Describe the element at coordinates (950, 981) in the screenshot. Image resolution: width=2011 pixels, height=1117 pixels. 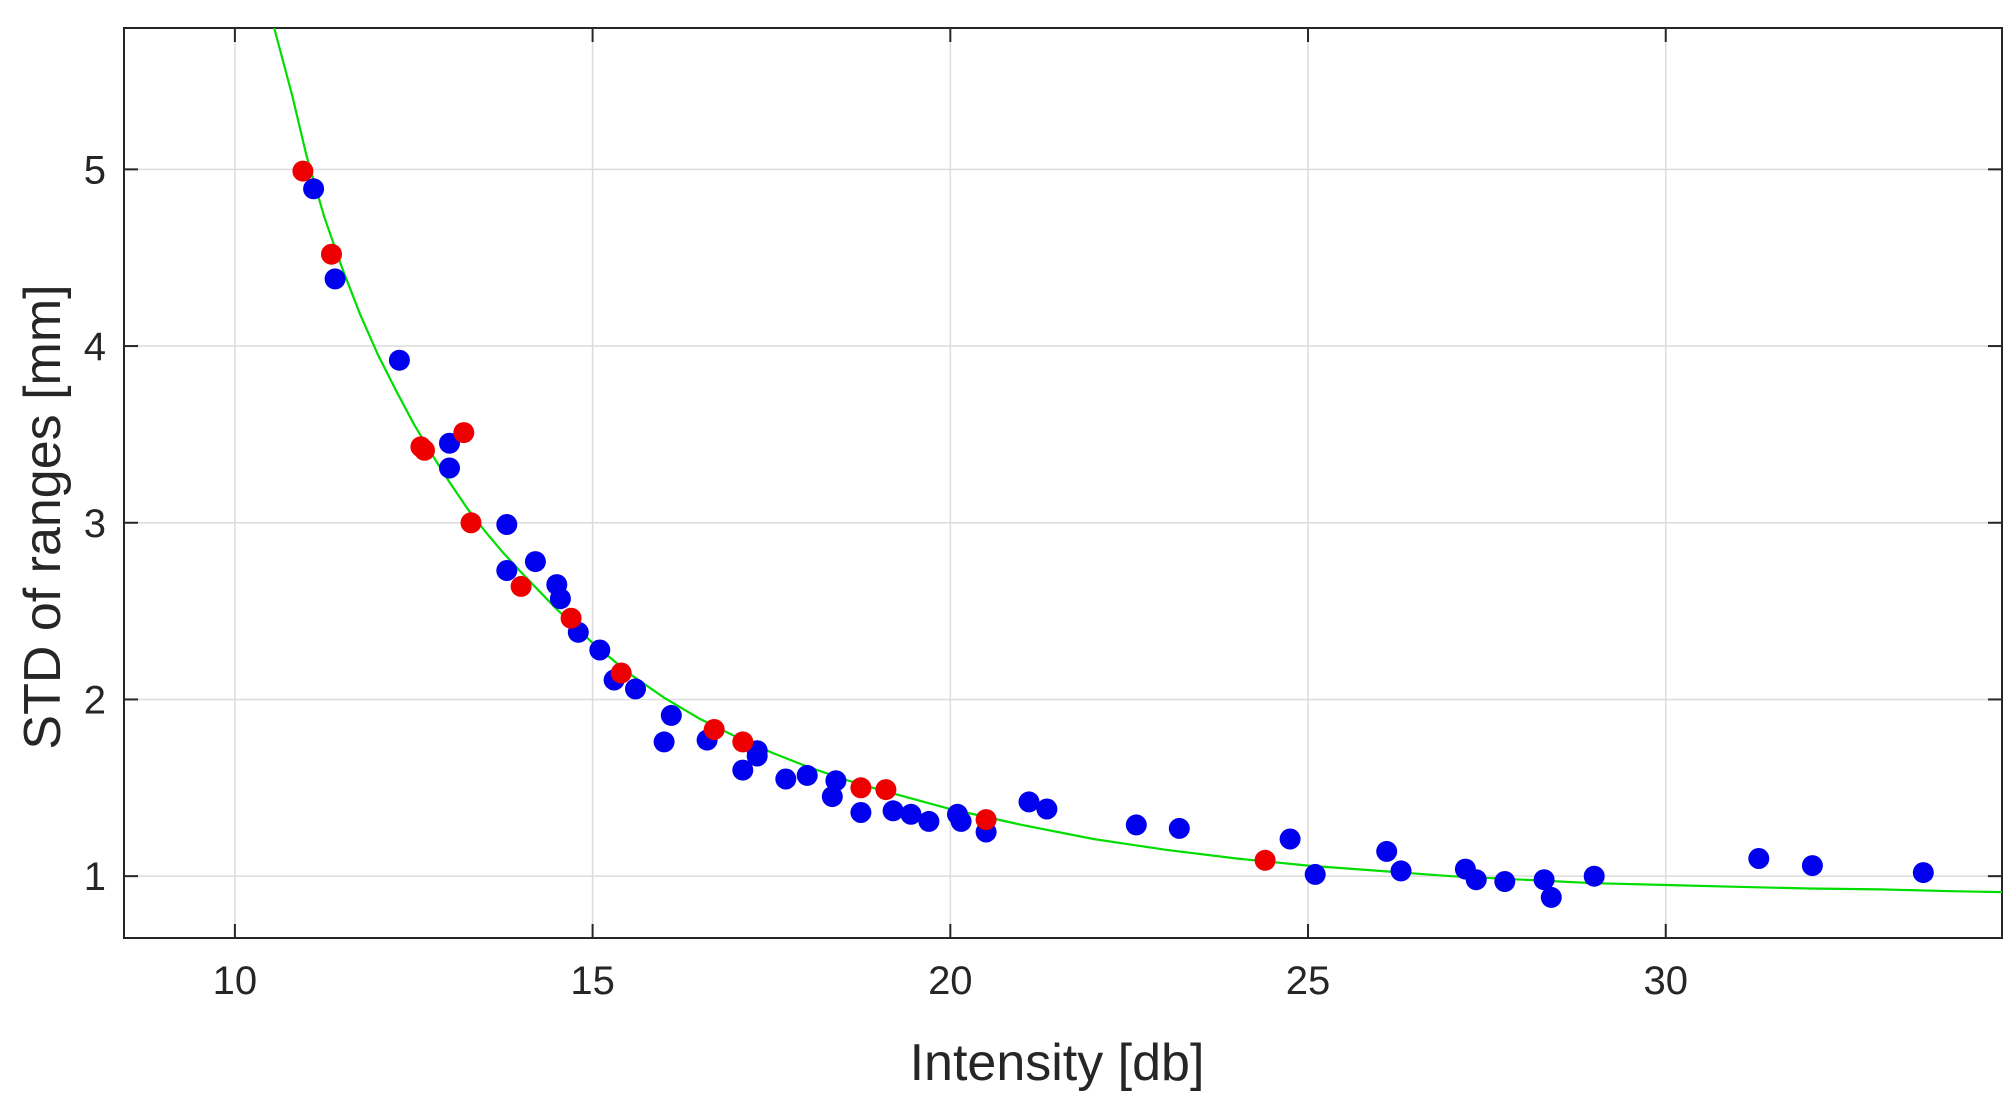
I see `x-tick-label: 20` at that location.